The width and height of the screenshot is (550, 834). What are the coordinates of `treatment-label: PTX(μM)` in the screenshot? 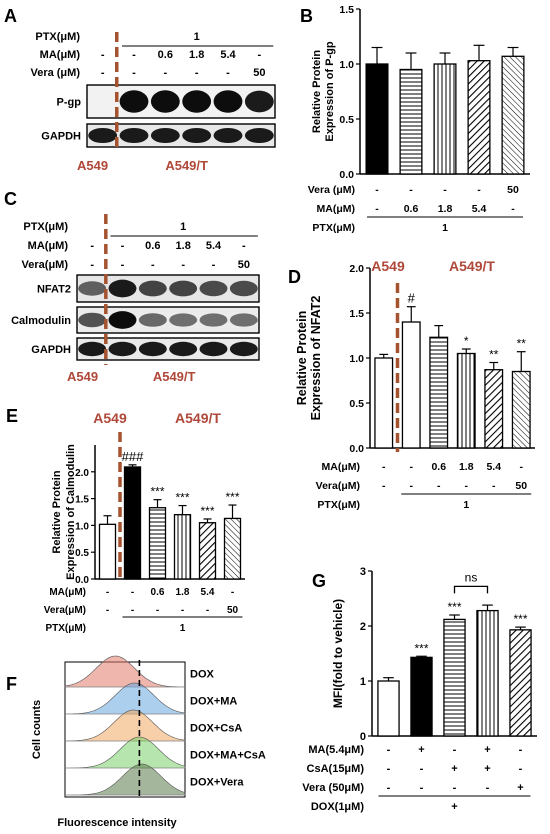 It's located at (57, 37).